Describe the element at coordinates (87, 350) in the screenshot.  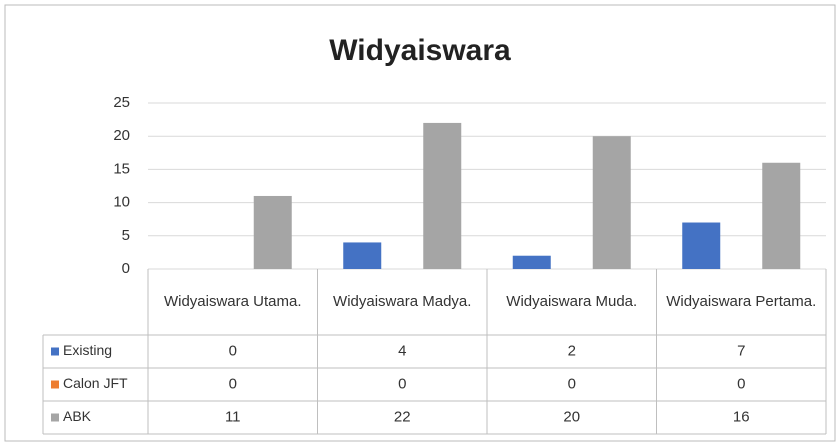
I see `legend-label: Existing` at that location.